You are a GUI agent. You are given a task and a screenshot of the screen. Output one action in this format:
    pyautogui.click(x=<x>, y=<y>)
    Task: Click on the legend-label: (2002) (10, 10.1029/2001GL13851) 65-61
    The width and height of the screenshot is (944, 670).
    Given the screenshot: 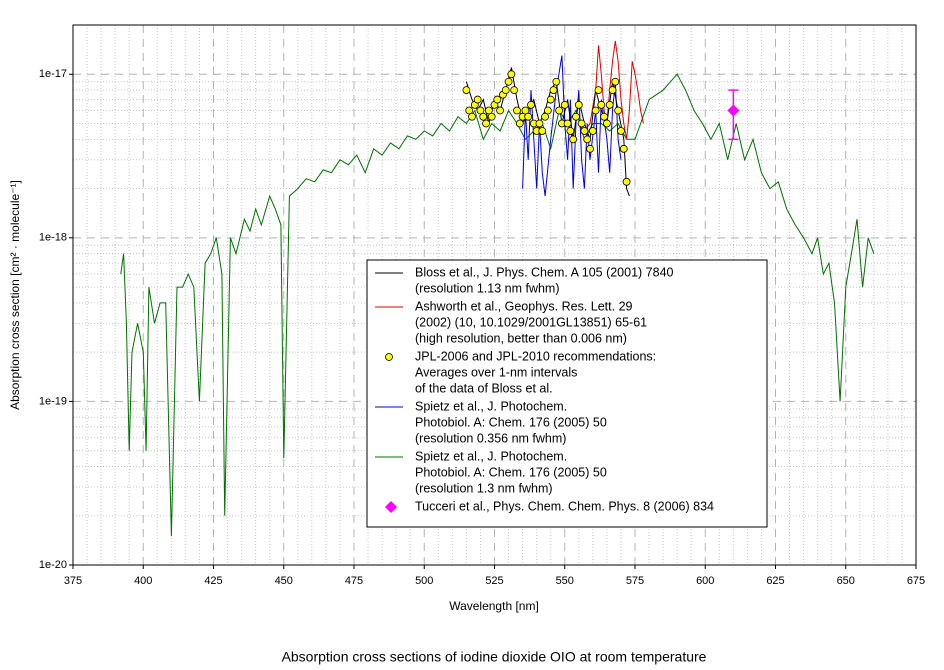 What is the action you would take?
    pyautogui.click(x=531, y=322)
    